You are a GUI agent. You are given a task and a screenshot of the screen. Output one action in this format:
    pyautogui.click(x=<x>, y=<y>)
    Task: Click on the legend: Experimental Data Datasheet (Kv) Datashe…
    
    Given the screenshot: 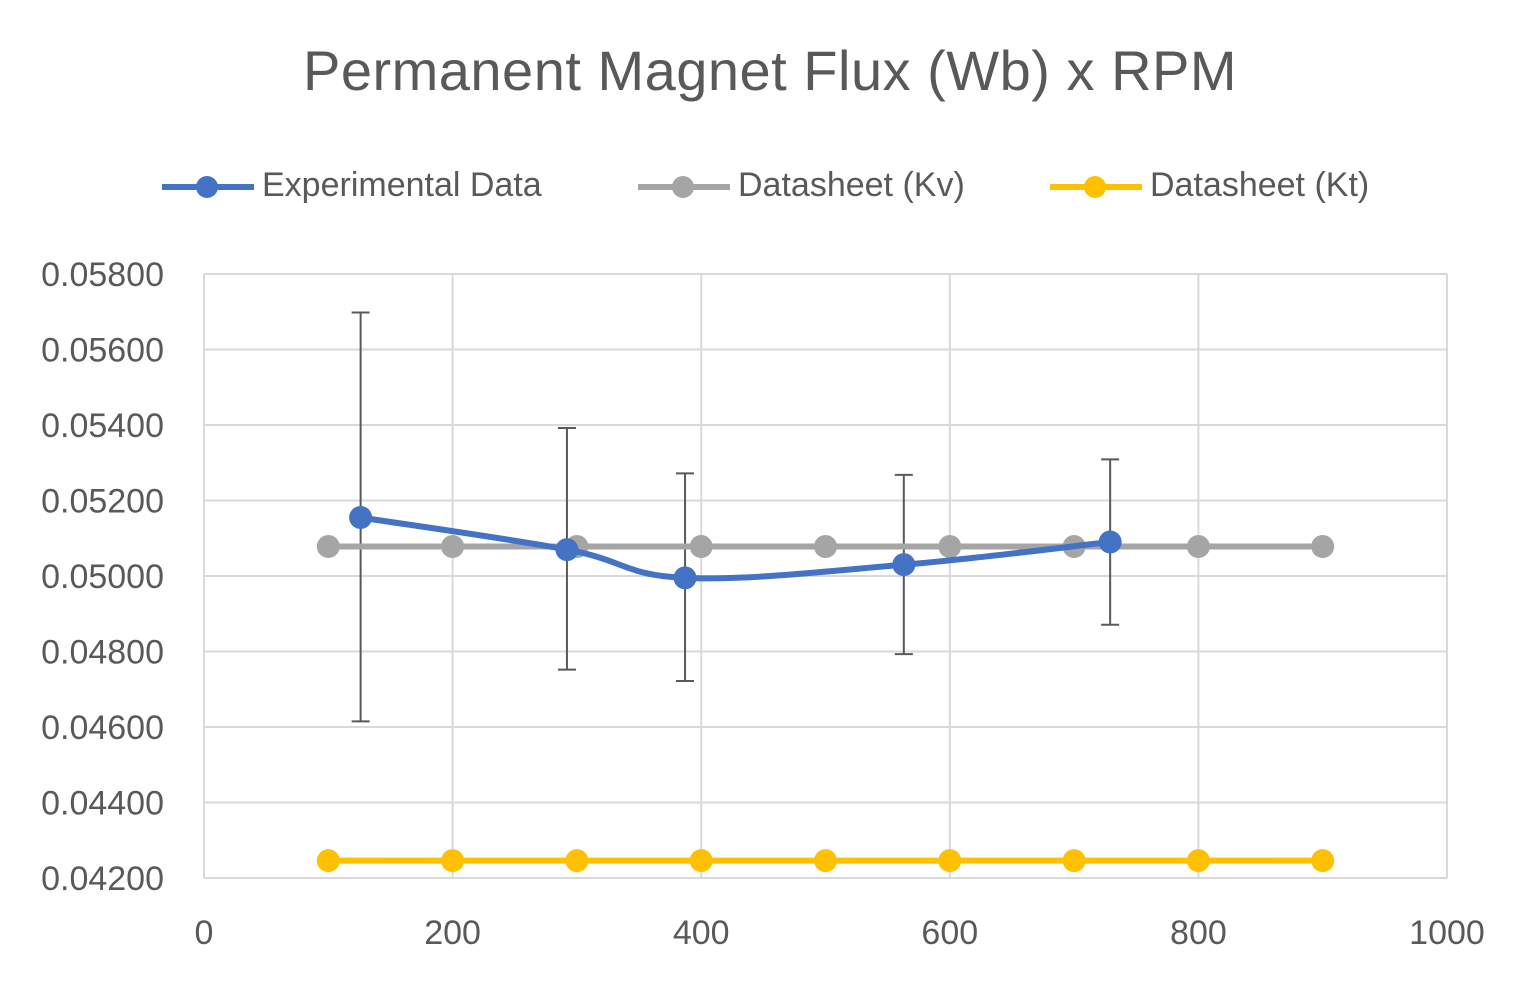 What is the action you would take?
    pyautogui.click(x=770, y=187)
    